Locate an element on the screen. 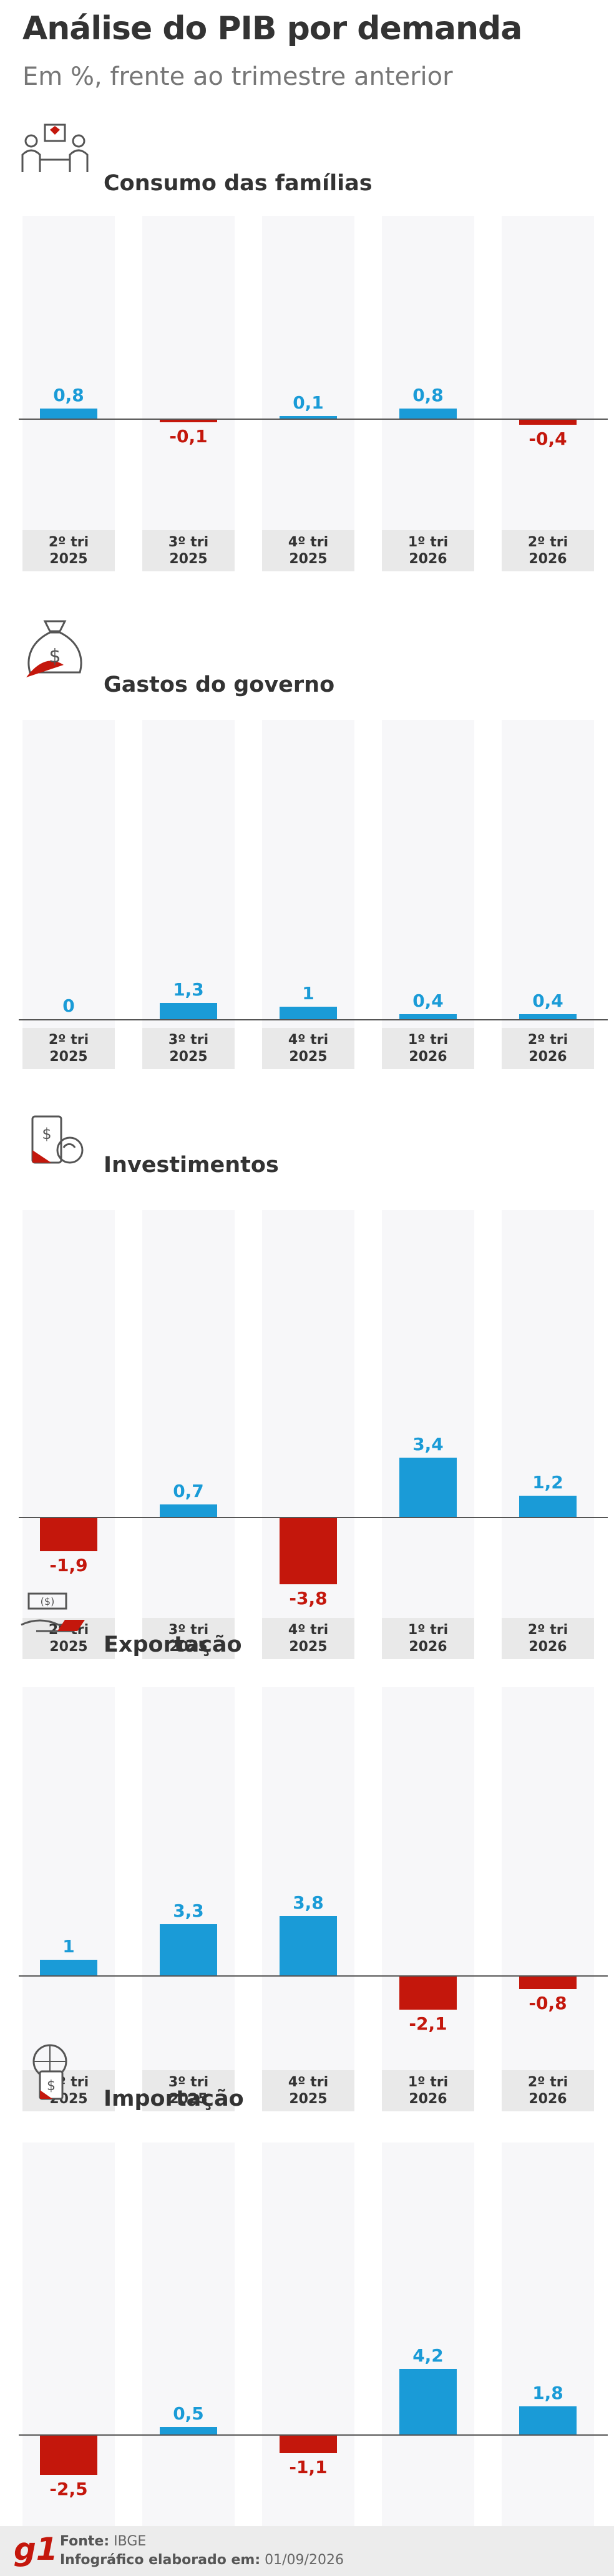 The height and width of the screenshot is (2576, 614). chart-title: Gastos do governo is located at coordinates (220, 684).